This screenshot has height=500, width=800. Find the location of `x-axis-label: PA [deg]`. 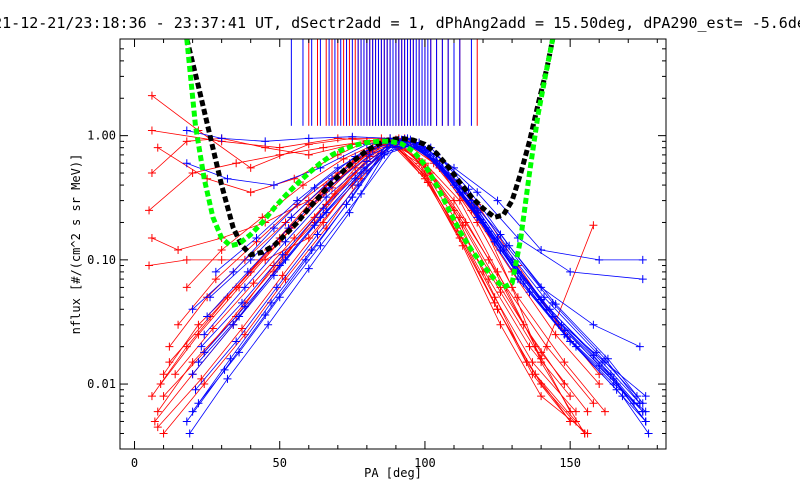

x-axis-label: PA [deg] is located at coordinates (393, 473).